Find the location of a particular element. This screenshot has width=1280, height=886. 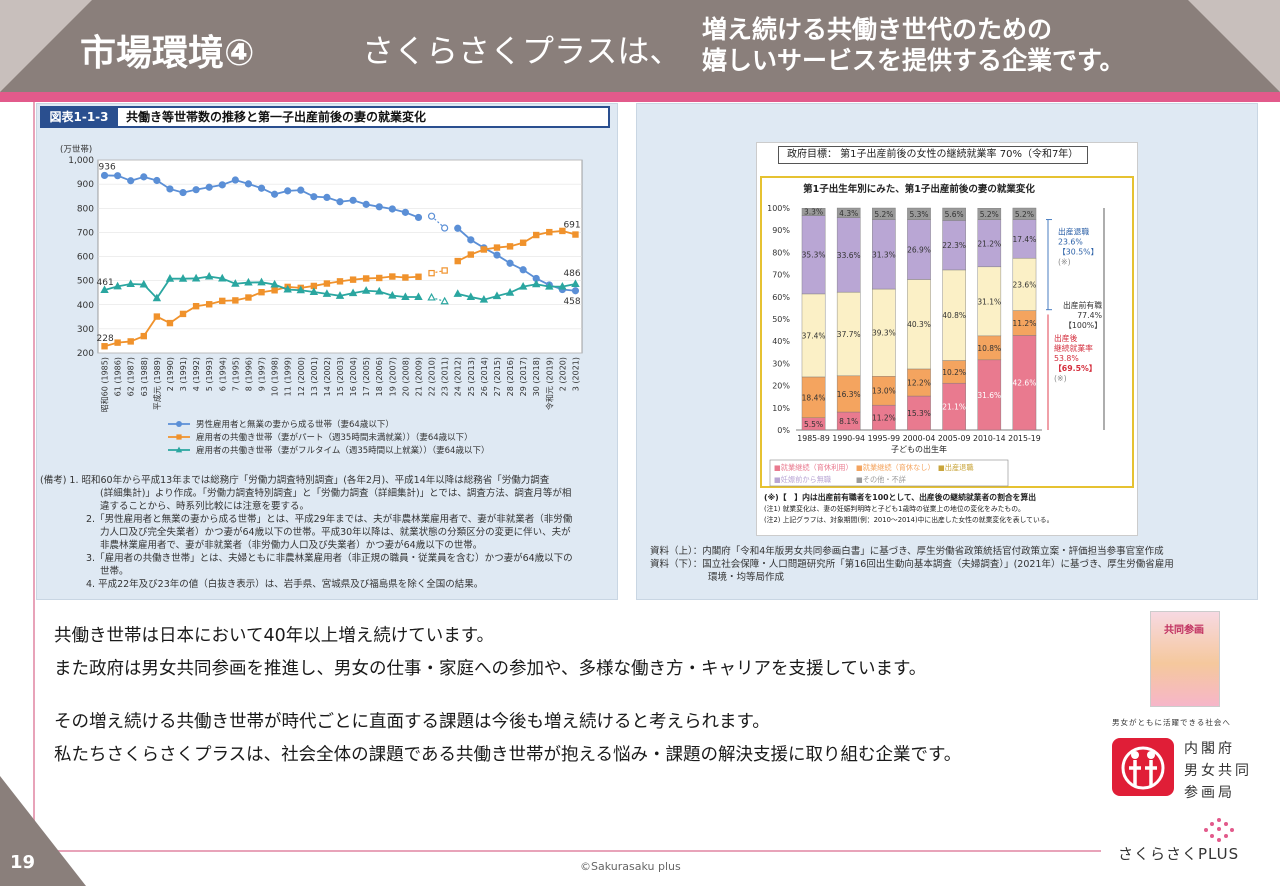

figure-title: 共働き等世帯数の推移と第一子出産前後の妻の就業変化 is located at coordinates (276, 117).